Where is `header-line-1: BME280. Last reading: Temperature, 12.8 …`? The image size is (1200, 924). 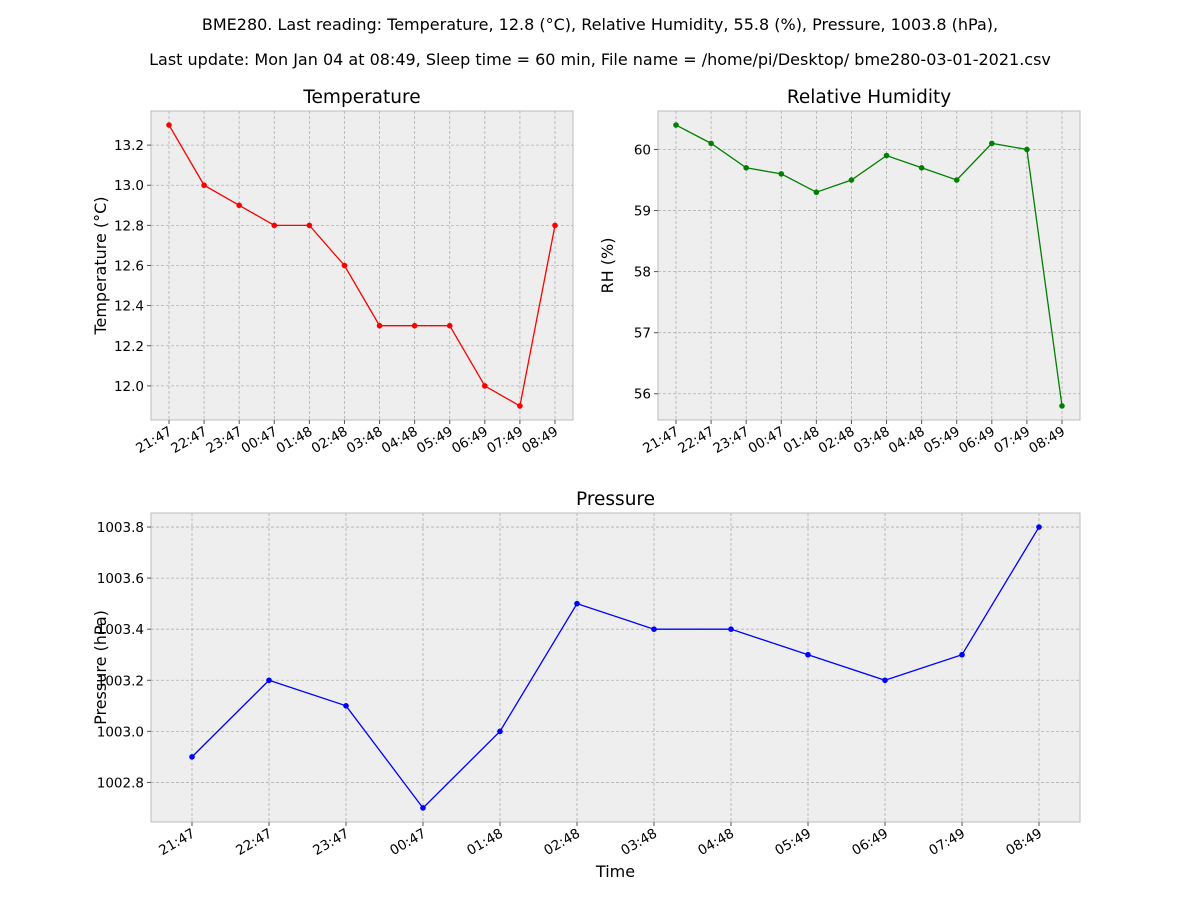
header-line-1: BME280. Last reading: Temperature, 12.8 … is located at coordinates (600, 24).